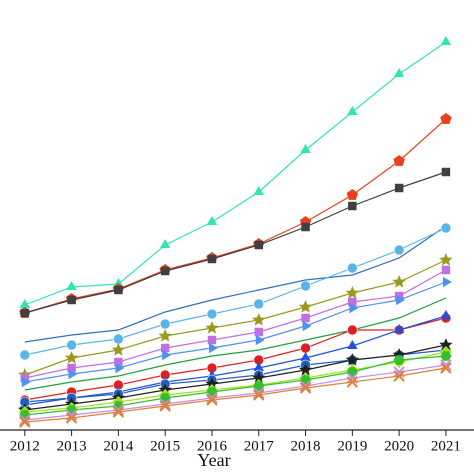 Image resolution: width=474 pixels, height=474 pixels. Describe the element at coordinates (212, 446) in the screenshot. I see `x-tick-label: 2016` at that location.